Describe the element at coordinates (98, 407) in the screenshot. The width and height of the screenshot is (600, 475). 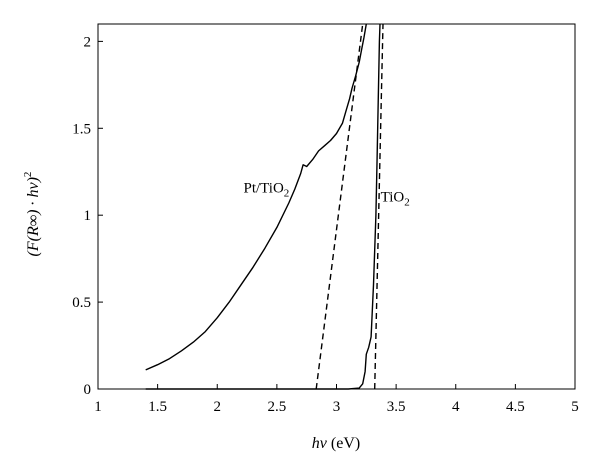
I see `x-tick-label: 1` at that location.